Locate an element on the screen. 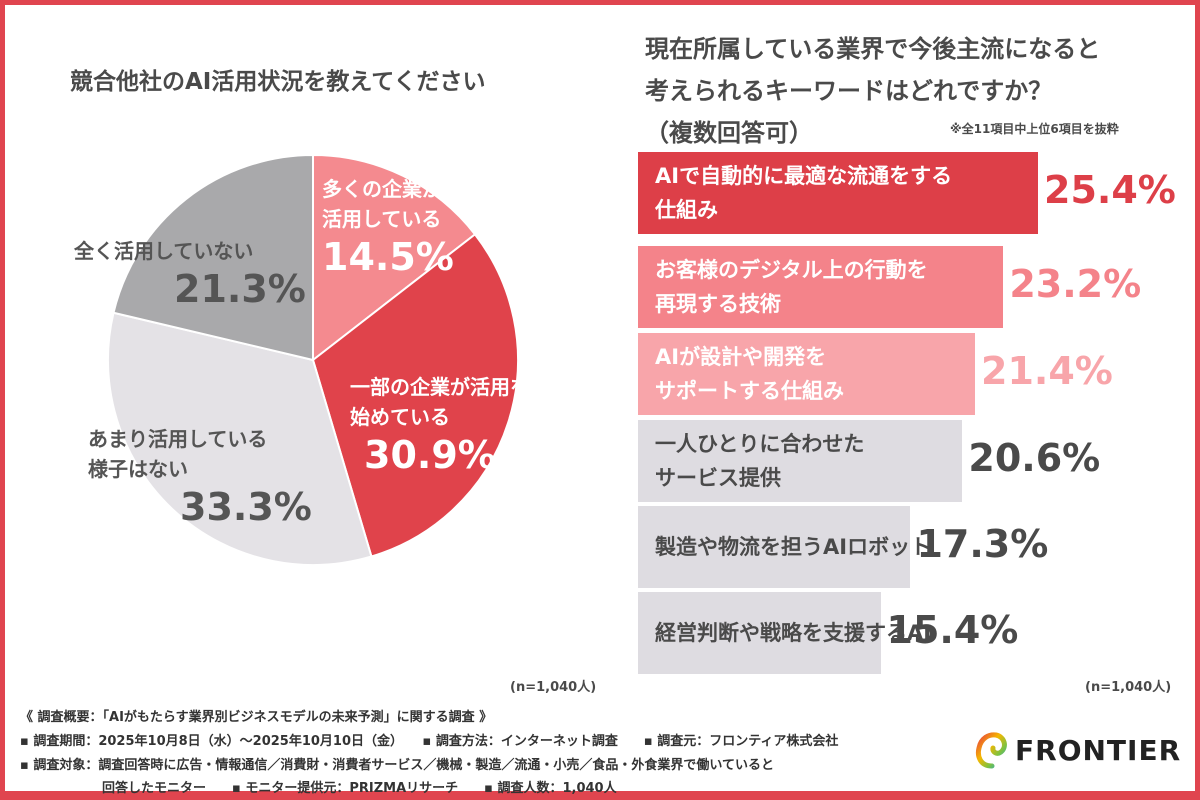 Image resolution: width=1200 pixels, height=800 pixels. bar-label: 一人ひとりに合わせた サービス提供 is located at coordinates (760, 461).